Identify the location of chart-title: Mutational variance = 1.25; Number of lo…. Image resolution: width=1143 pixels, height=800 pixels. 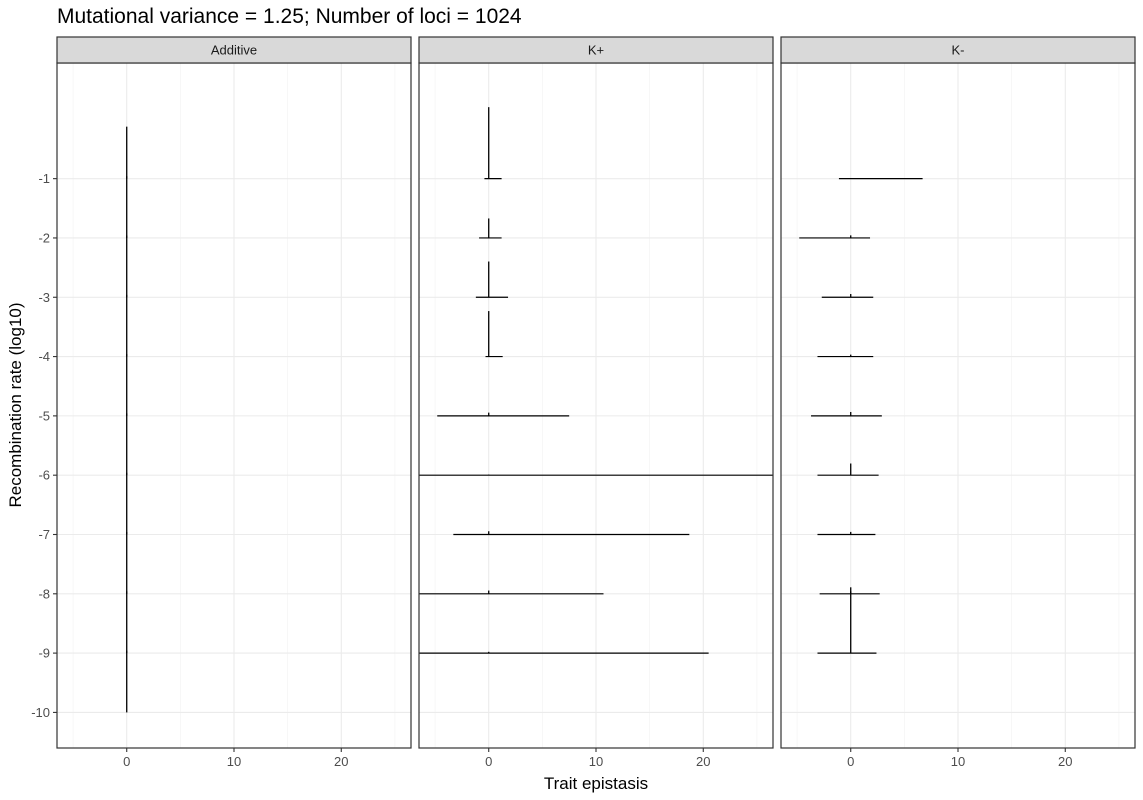
(289, 16).